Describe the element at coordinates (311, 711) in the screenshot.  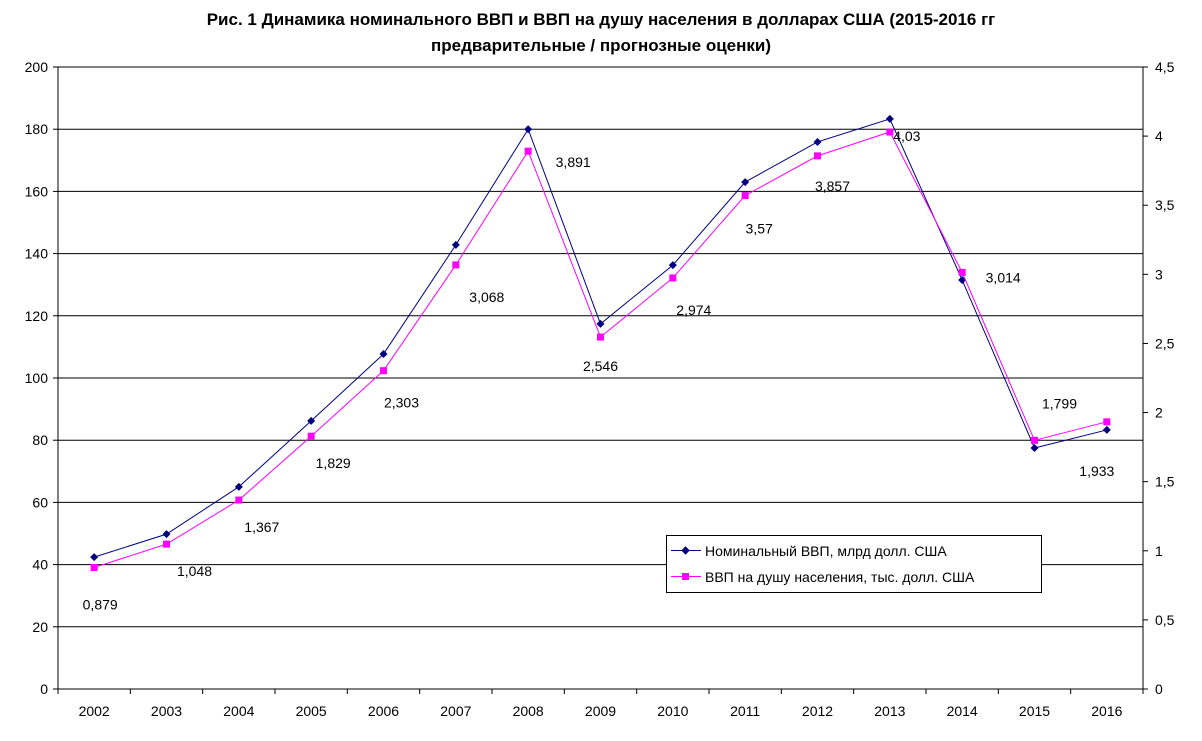
I see `x-tick-label: 2005` at that location.